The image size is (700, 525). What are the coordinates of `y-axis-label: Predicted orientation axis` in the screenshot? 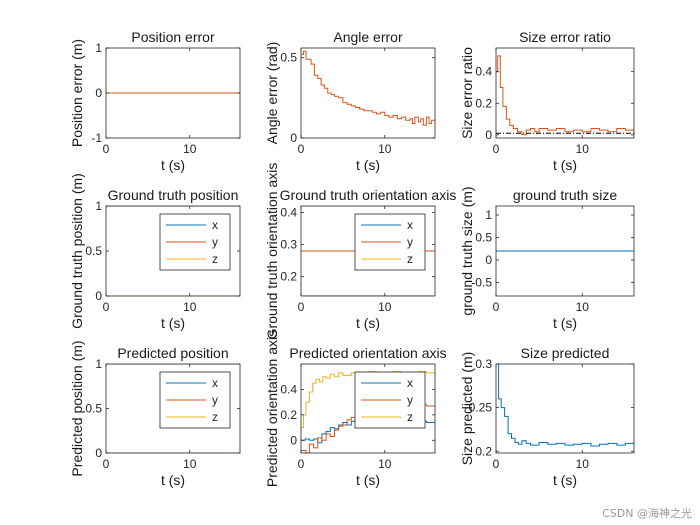 It's located at (272, 408).